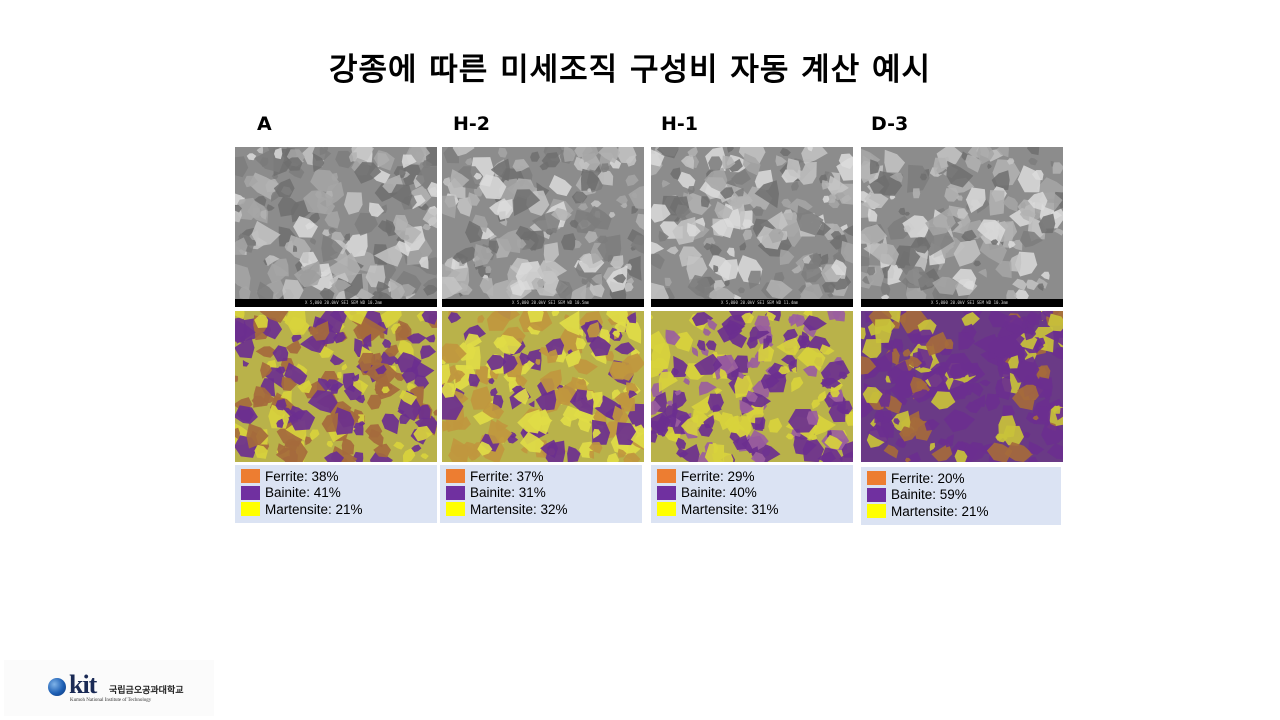 The image size is (1280, 720). I want to click on logo-english-name: Kumoh National Institute of Technology, so click(111, 700).